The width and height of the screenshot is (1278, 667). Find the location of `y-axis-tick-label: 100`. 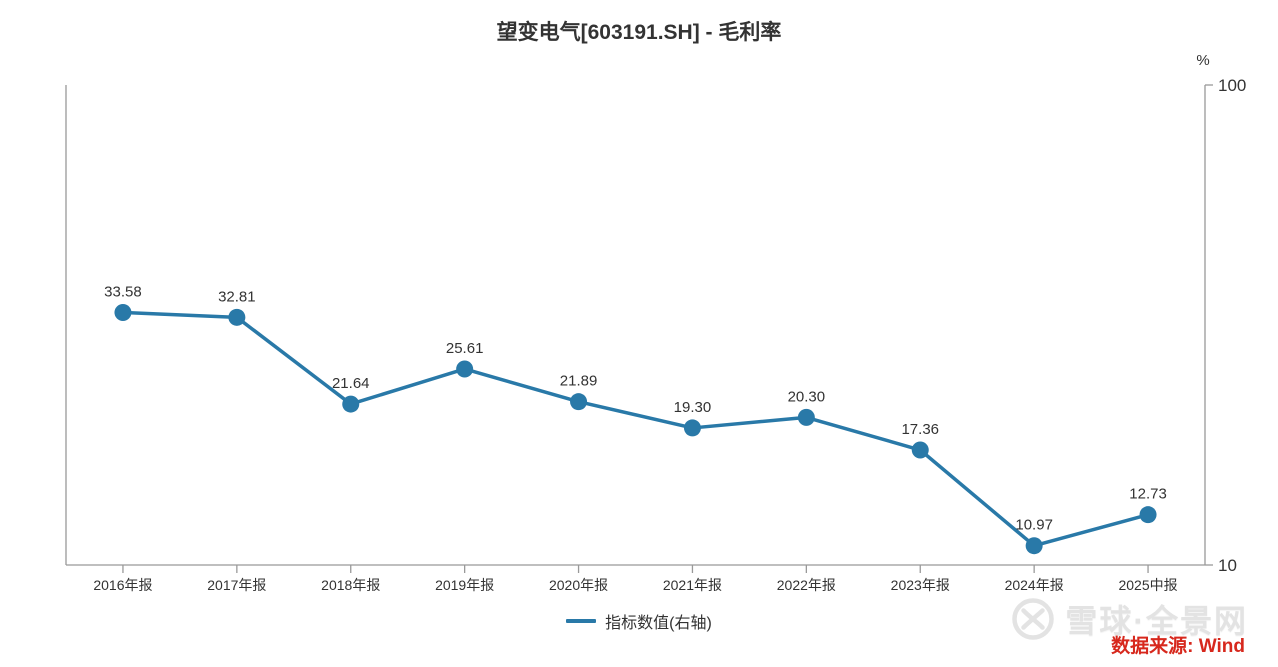

y-axis-tick-label: 100 is located at coordinates (1232, 85).